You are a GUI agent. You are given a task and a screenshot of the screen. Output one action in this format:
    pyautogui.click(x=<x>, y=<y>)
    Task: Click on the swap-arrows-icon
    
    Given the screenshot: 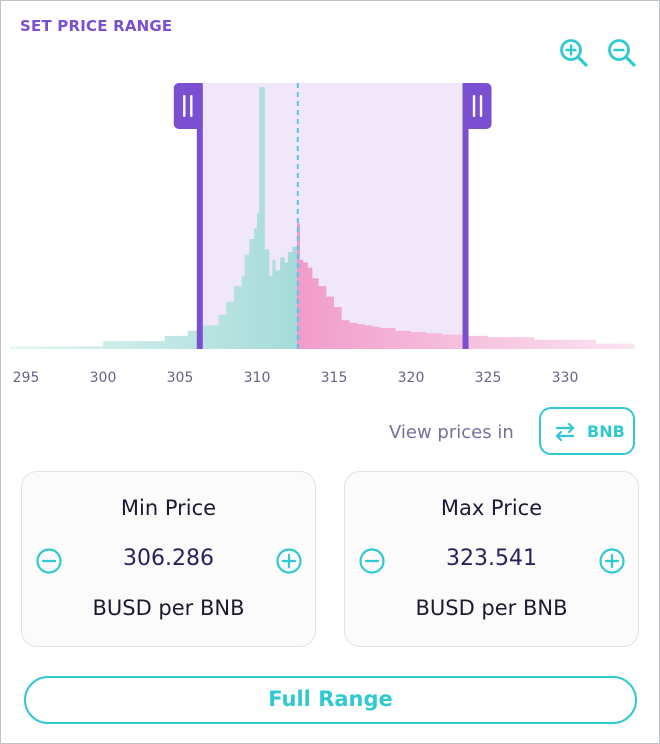 What is the action you would take?
    pyautogui.click(x=565, y=432)
    